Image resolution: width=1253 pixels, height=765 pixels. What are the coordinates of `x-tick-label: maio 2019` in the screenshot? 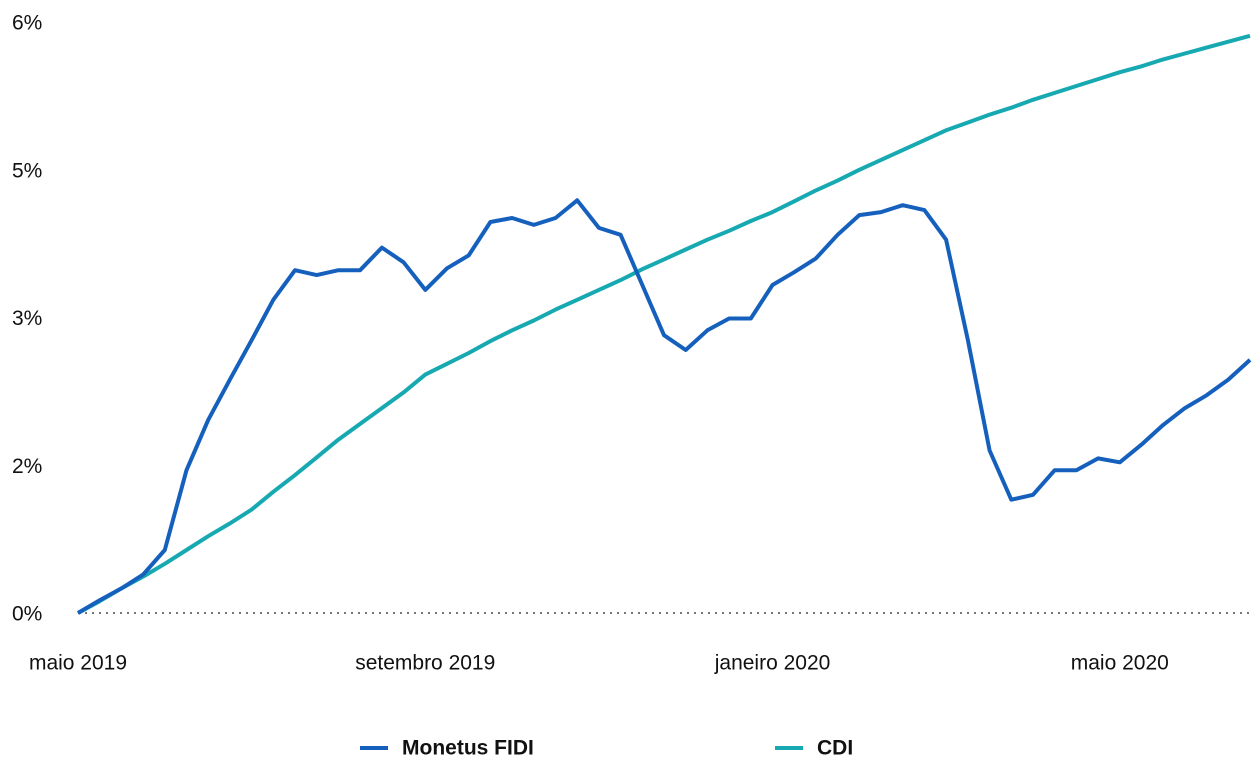 It's located at (78, 663).